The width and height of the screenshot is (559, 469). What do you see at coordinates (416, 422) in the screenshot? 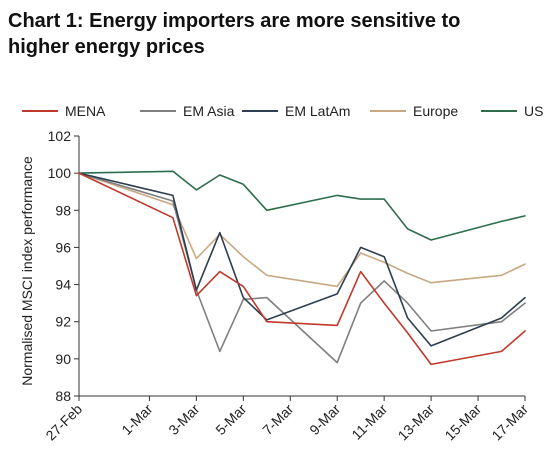
I see `x-tick-label: 13-Mar` at bounding box center [416, 422].